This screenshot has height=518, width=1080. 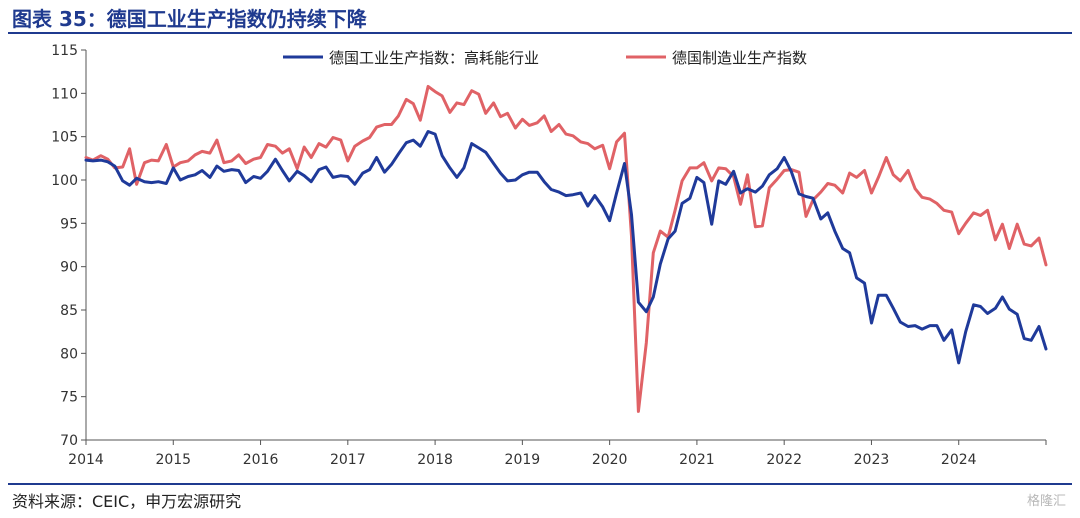 I want to click on y-tick-label: 70, so click(x=69, y=441).